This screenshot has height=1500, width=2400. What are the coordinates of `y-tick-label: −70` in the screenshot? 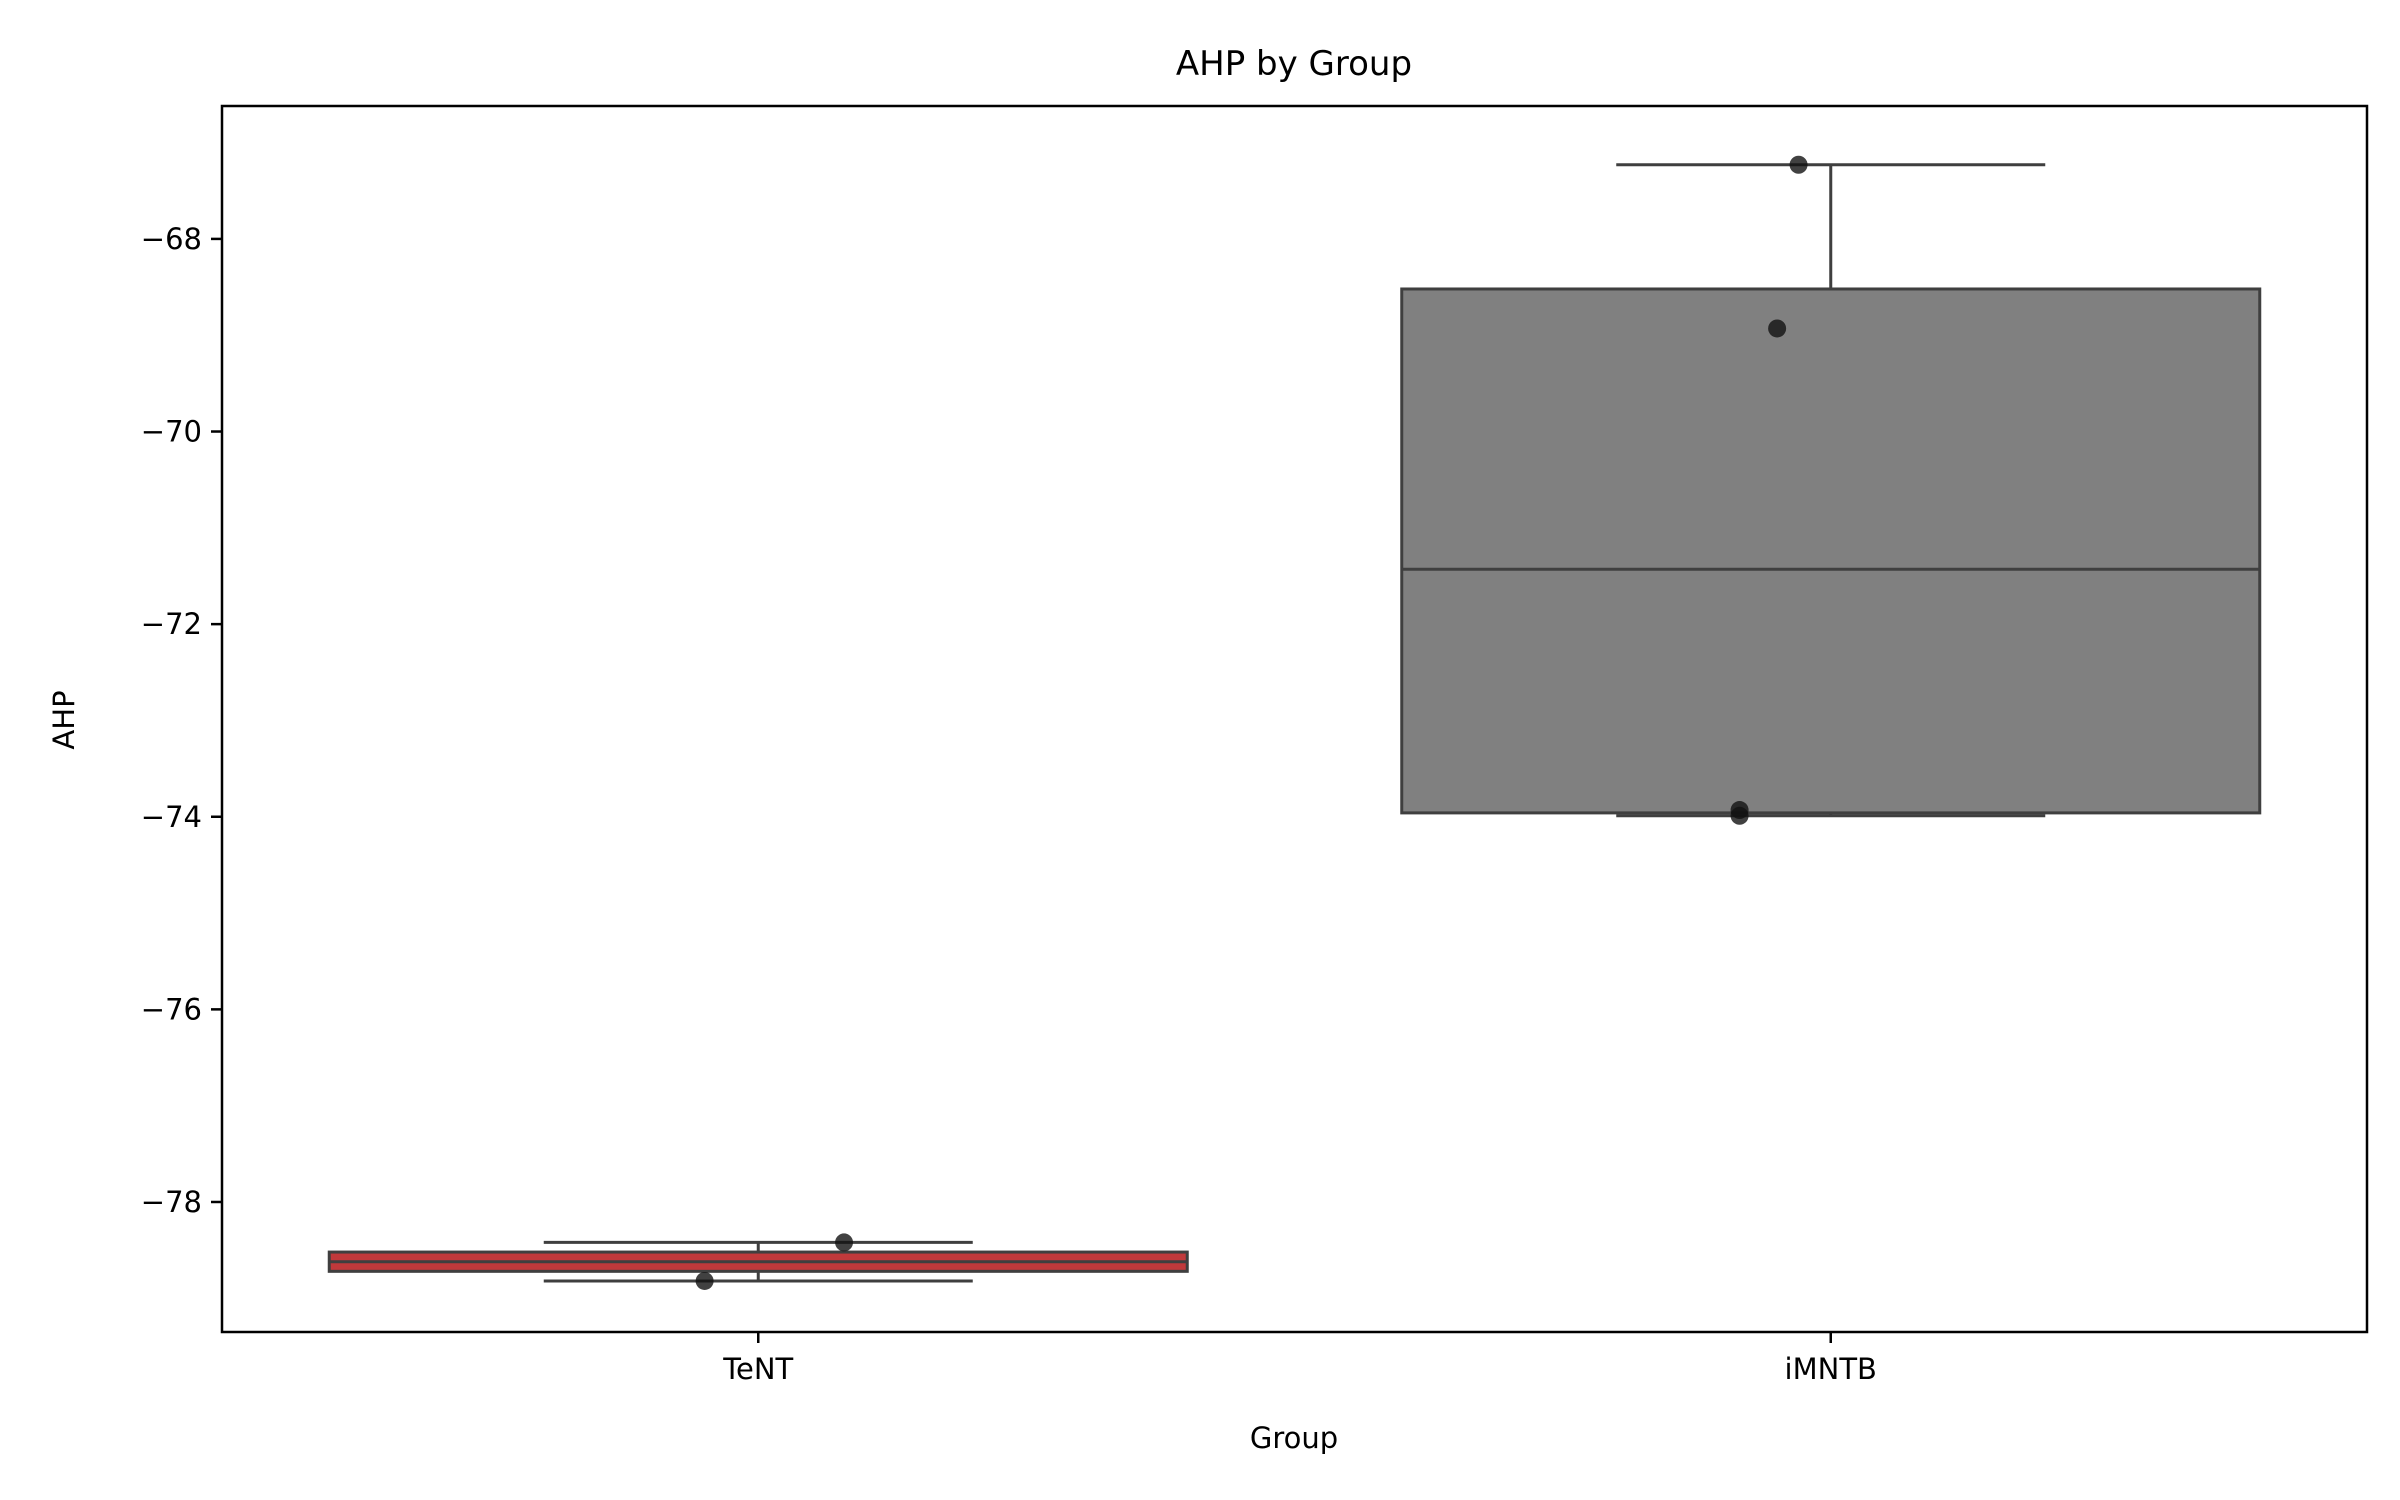 It's located at (171, 432).